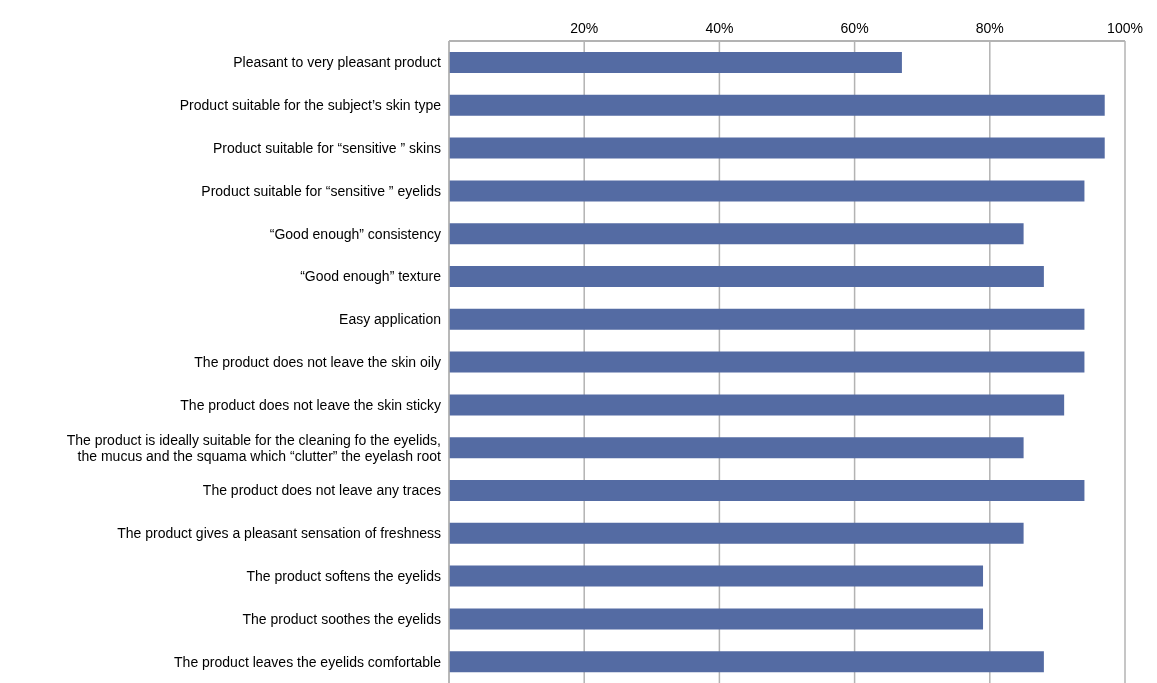  I want to click on y-tick-label: The product leaves the eyelids comfortable, so click(308, 661).